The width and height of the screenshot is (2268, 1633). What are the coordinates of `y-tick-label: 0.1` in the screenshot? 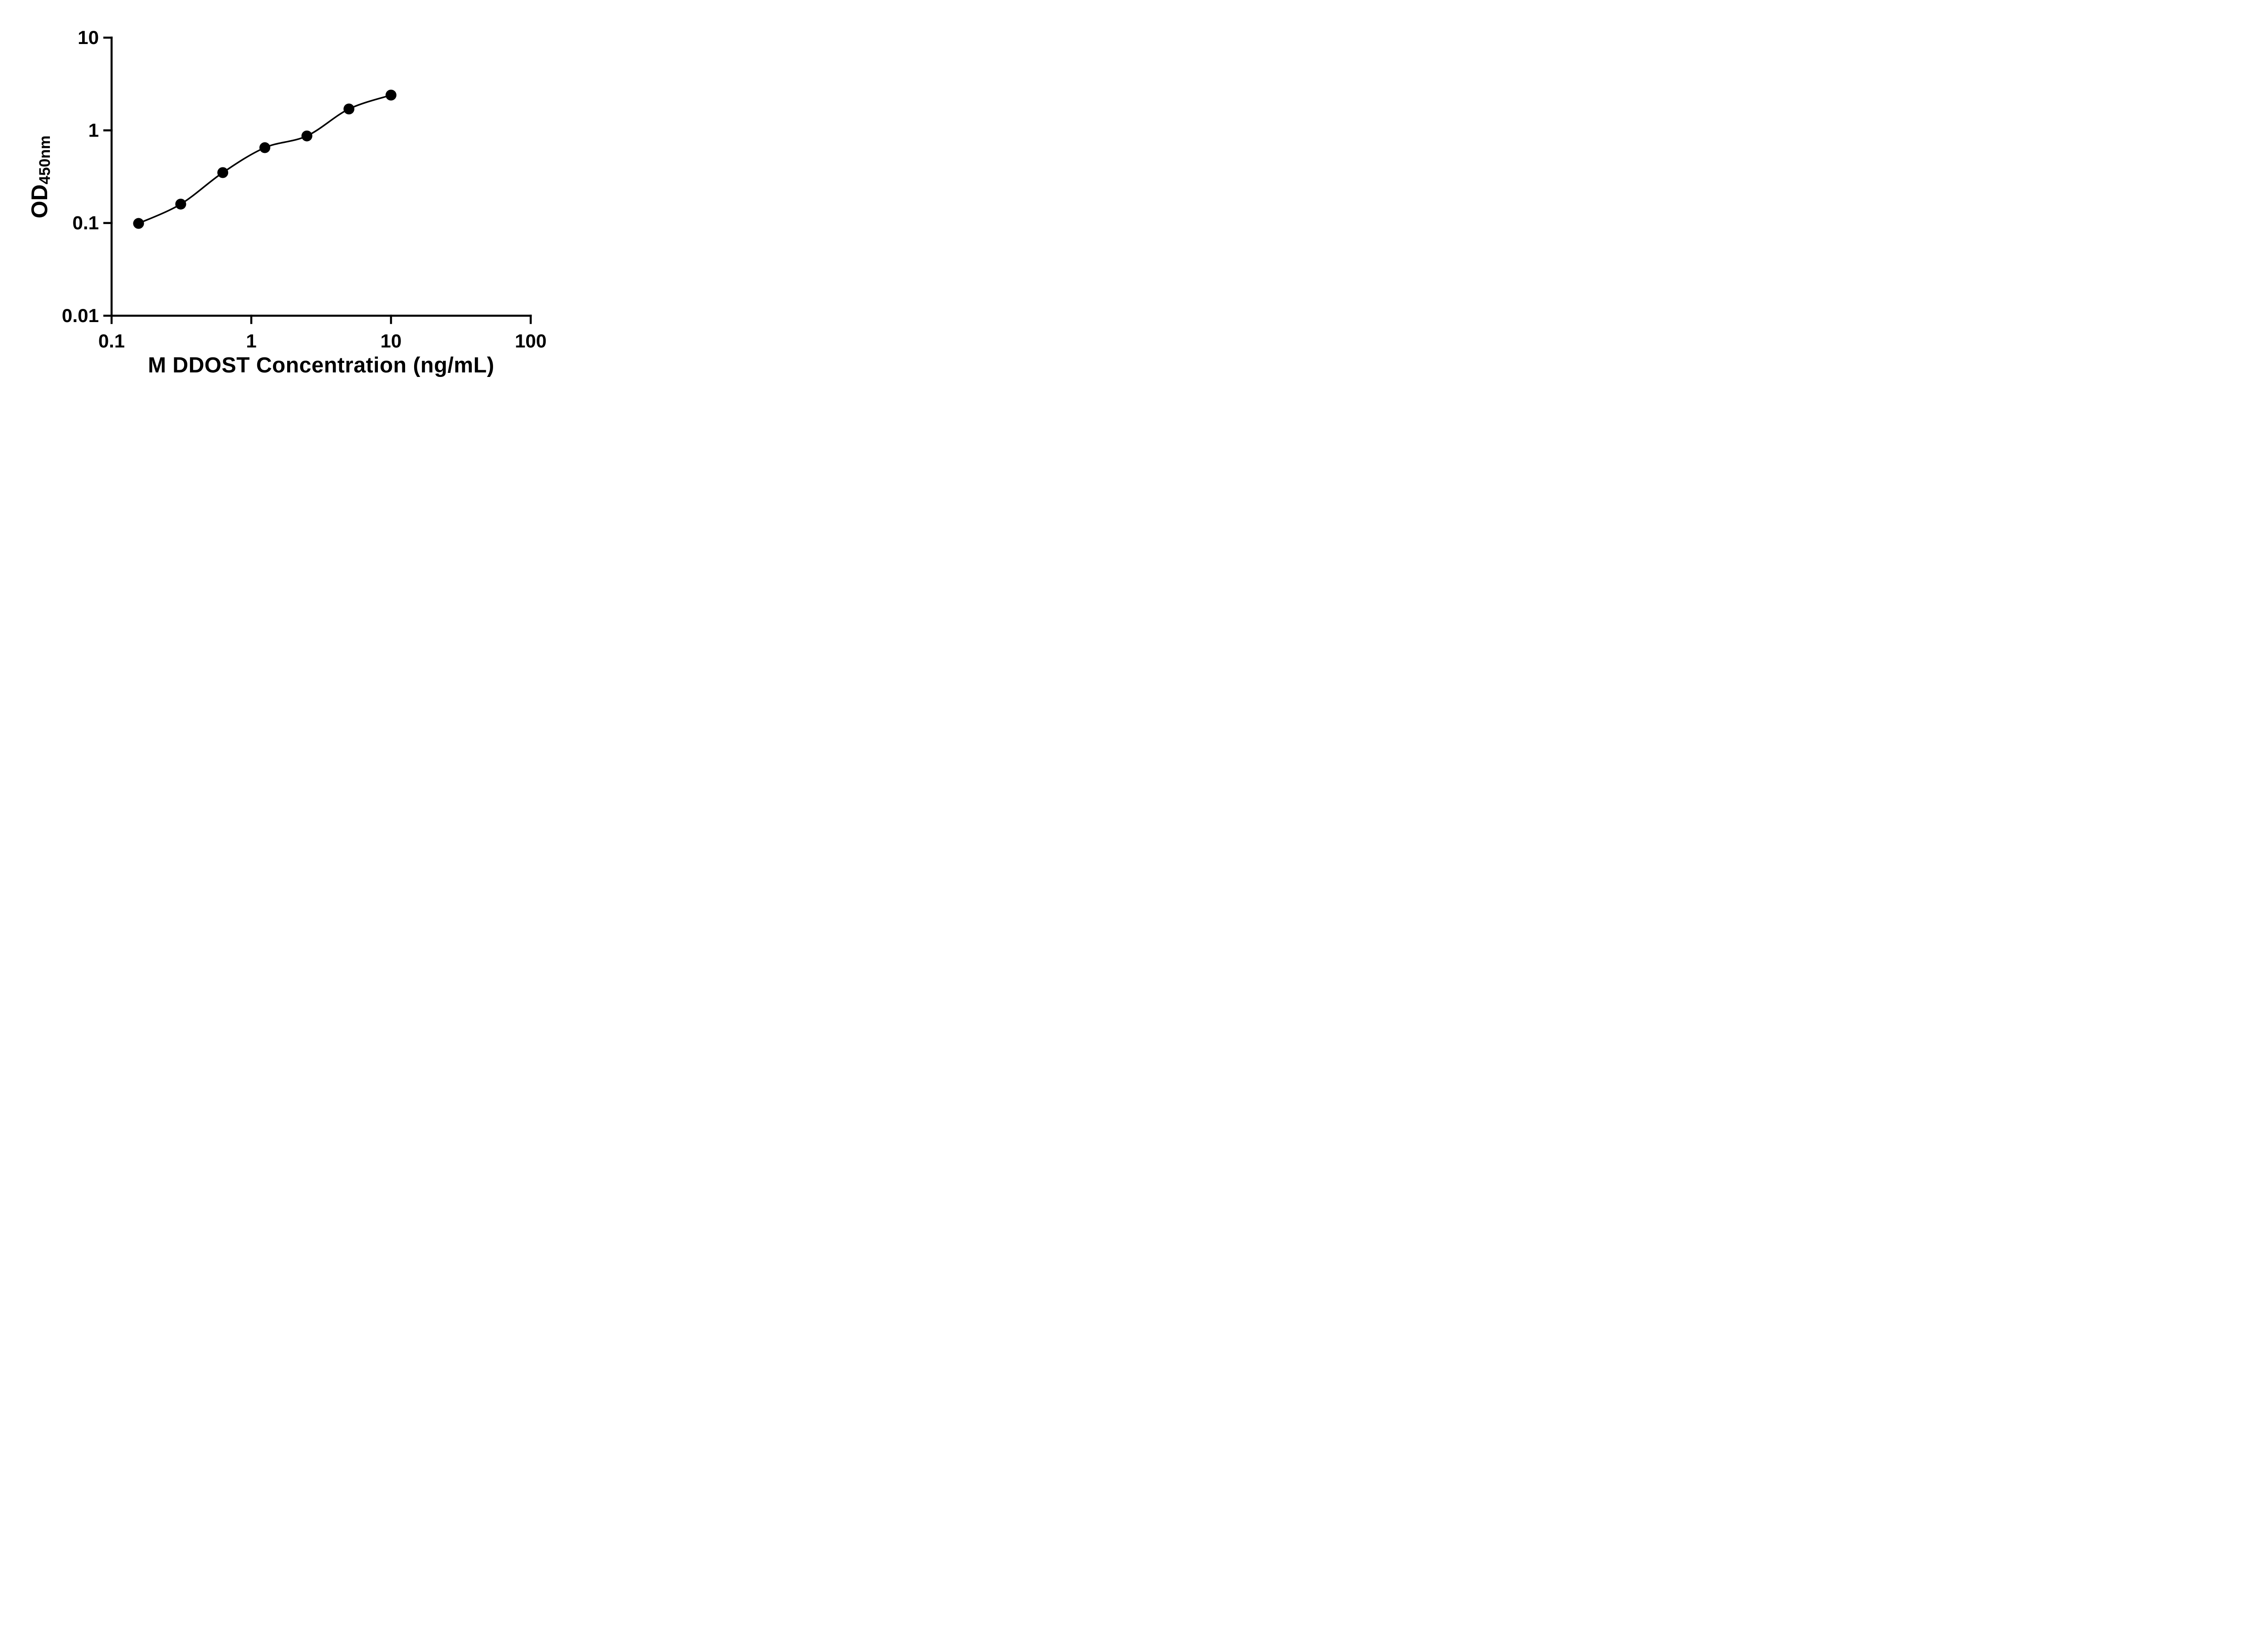 It's located at (86, 223).